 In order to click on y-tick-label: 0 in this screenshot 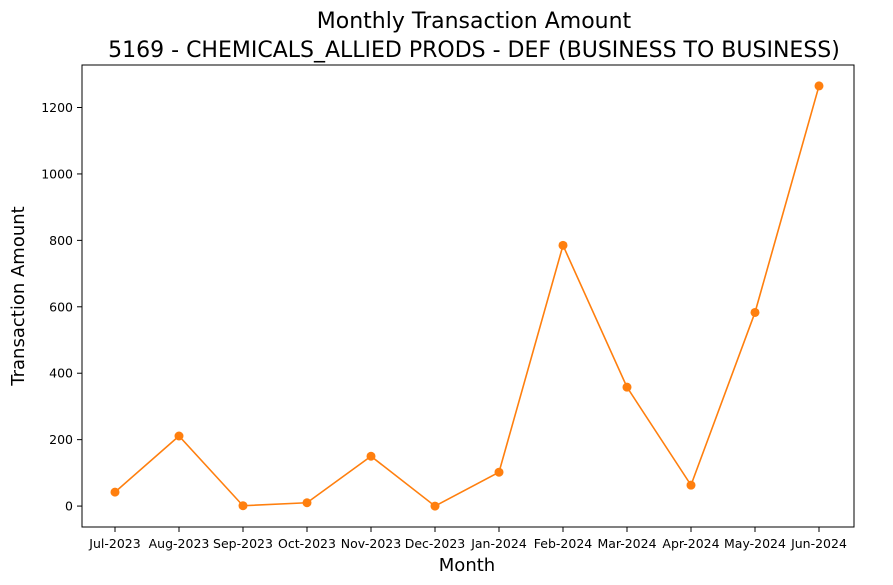, I will do `click(69, 506)`.